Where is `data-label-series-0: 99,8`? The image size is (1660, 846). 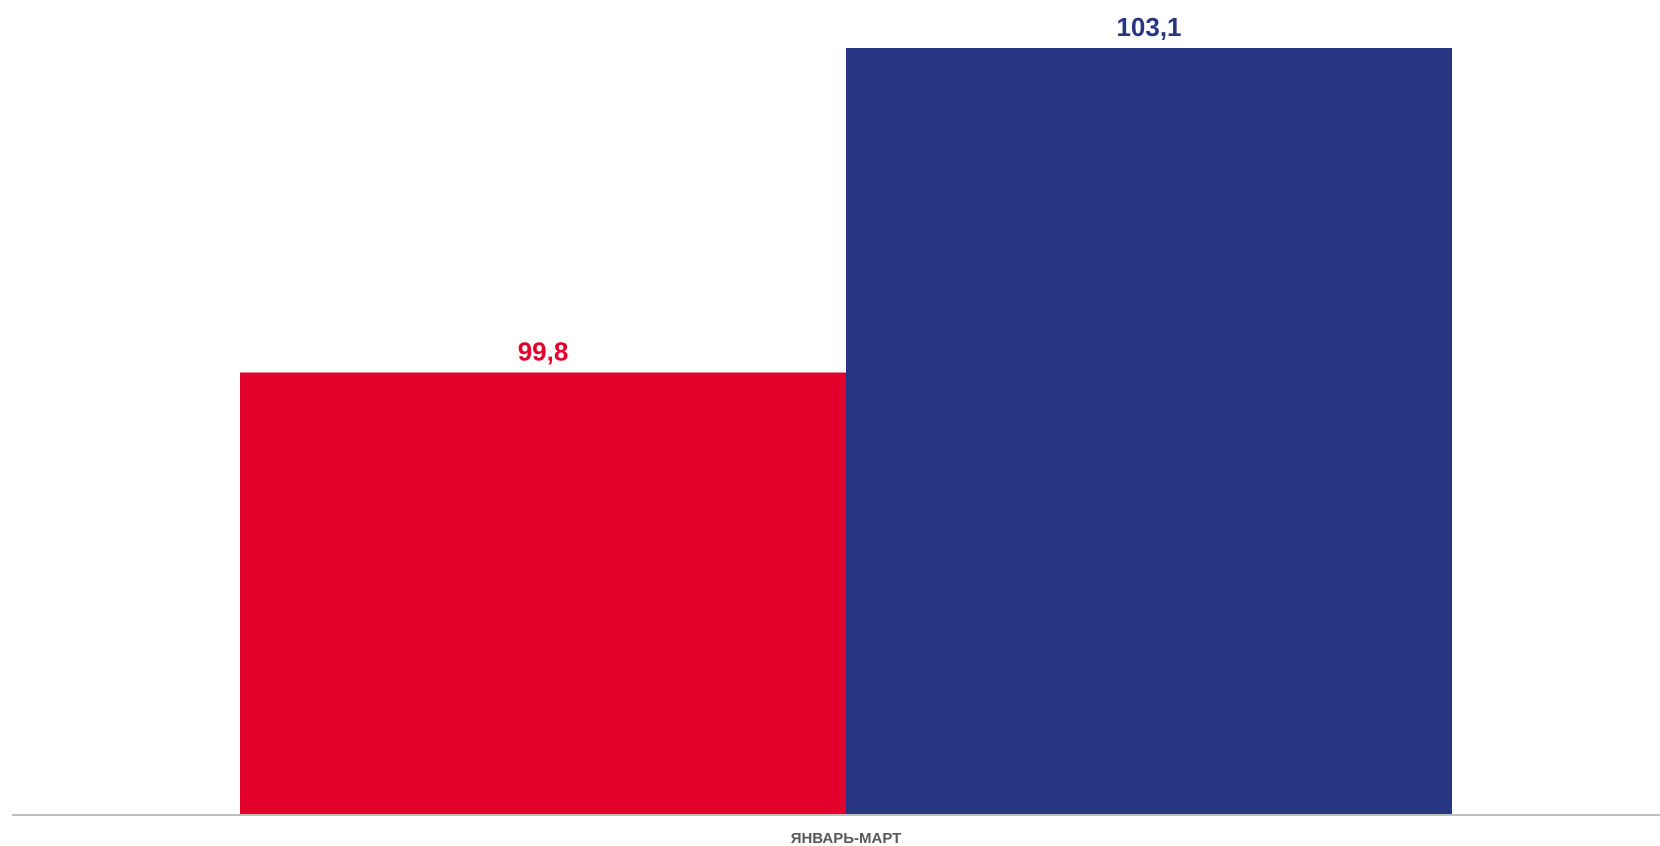
data-label-series-0: 99,8 is located at coordinates (543, 352).